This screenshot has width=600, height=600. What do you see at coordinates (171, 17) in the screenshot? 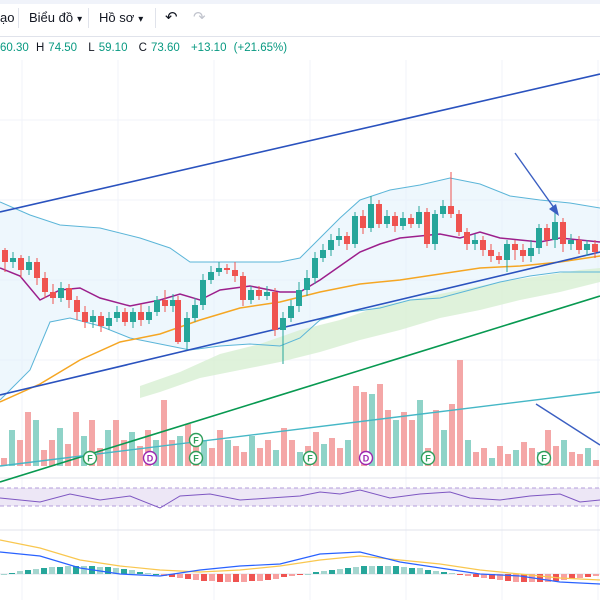
I see `undo-icon: ↶` at bounding box center [171, 17].